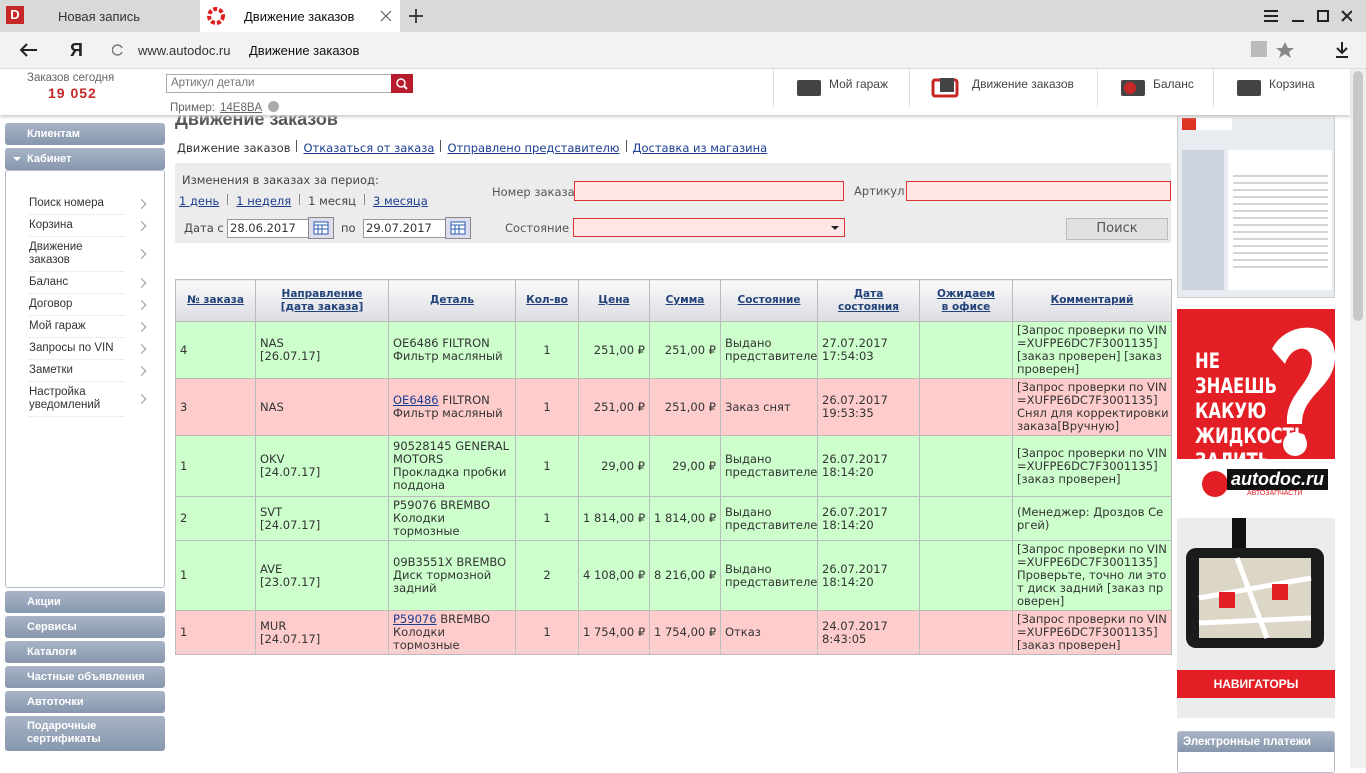 The image size is (1366, 773). I want to click on date-from: 28.06.2017, so click(269, 228).